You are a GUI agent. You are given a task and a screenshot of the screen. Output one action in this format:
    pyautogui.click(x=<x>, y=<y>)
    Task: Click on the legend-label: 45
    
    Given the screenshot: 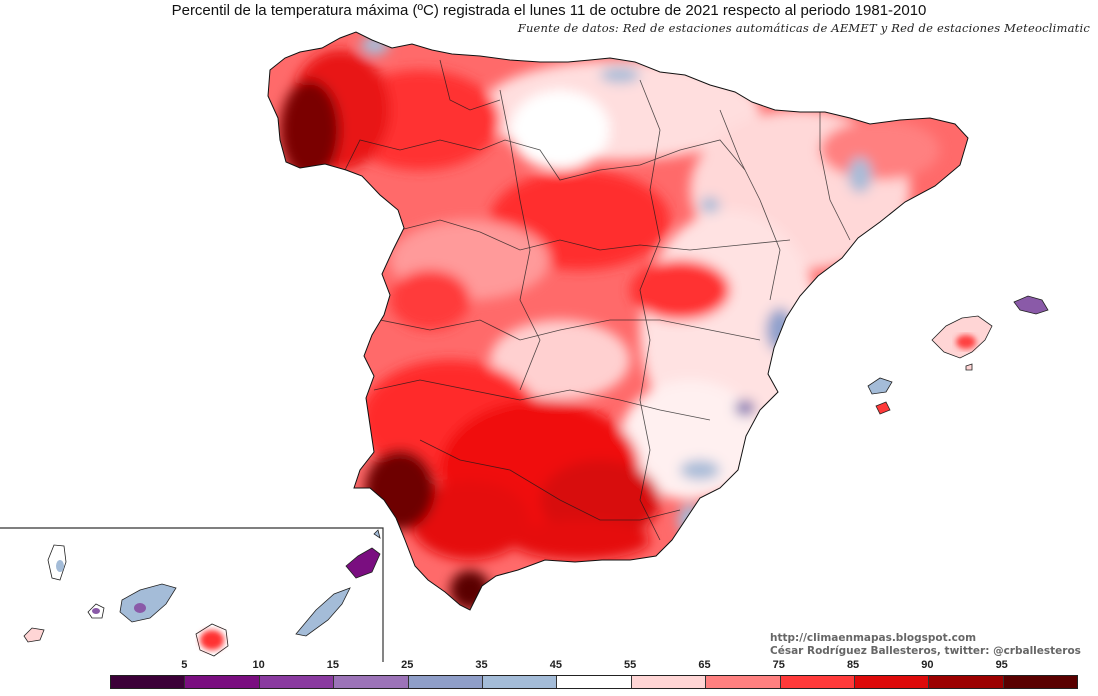 What is the action you would take?
    pyautogui.click(x=555, y=665)
    